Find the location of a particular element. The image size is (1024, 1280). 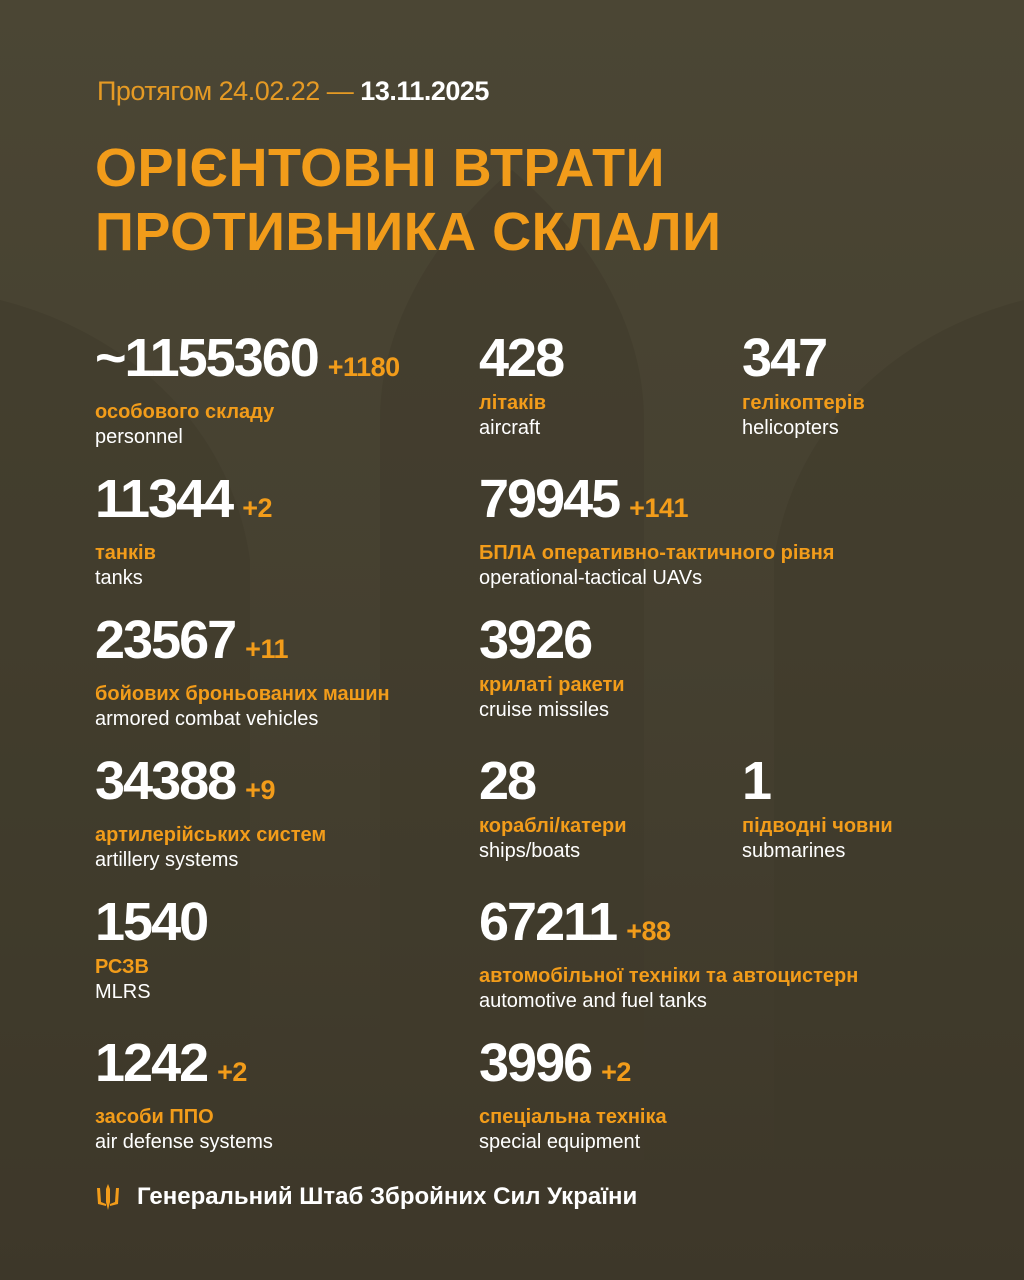

stat-number: ~1155360 is located at coordinates (207, 358).